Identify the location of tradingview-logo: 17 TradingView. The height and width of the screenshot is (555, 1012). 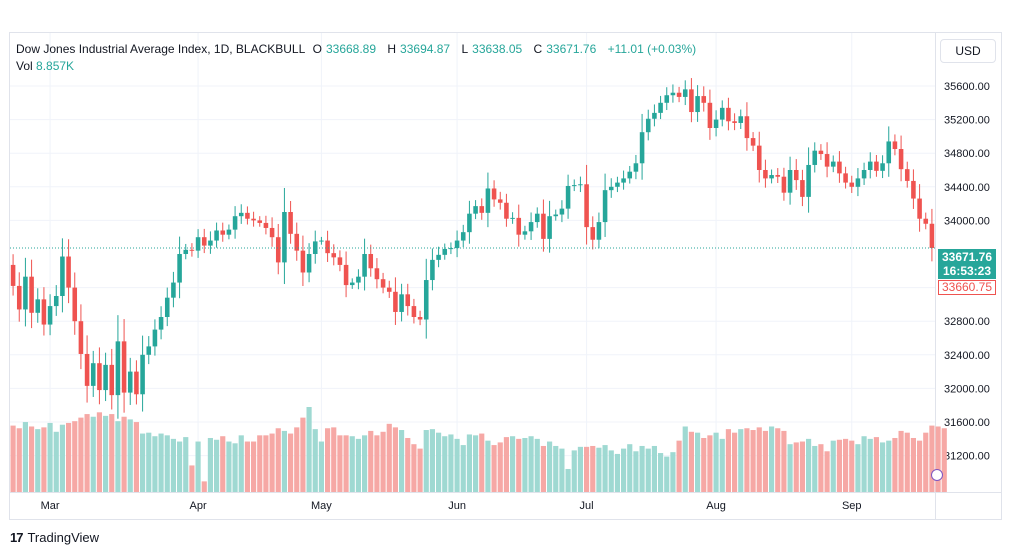
(54, 537).